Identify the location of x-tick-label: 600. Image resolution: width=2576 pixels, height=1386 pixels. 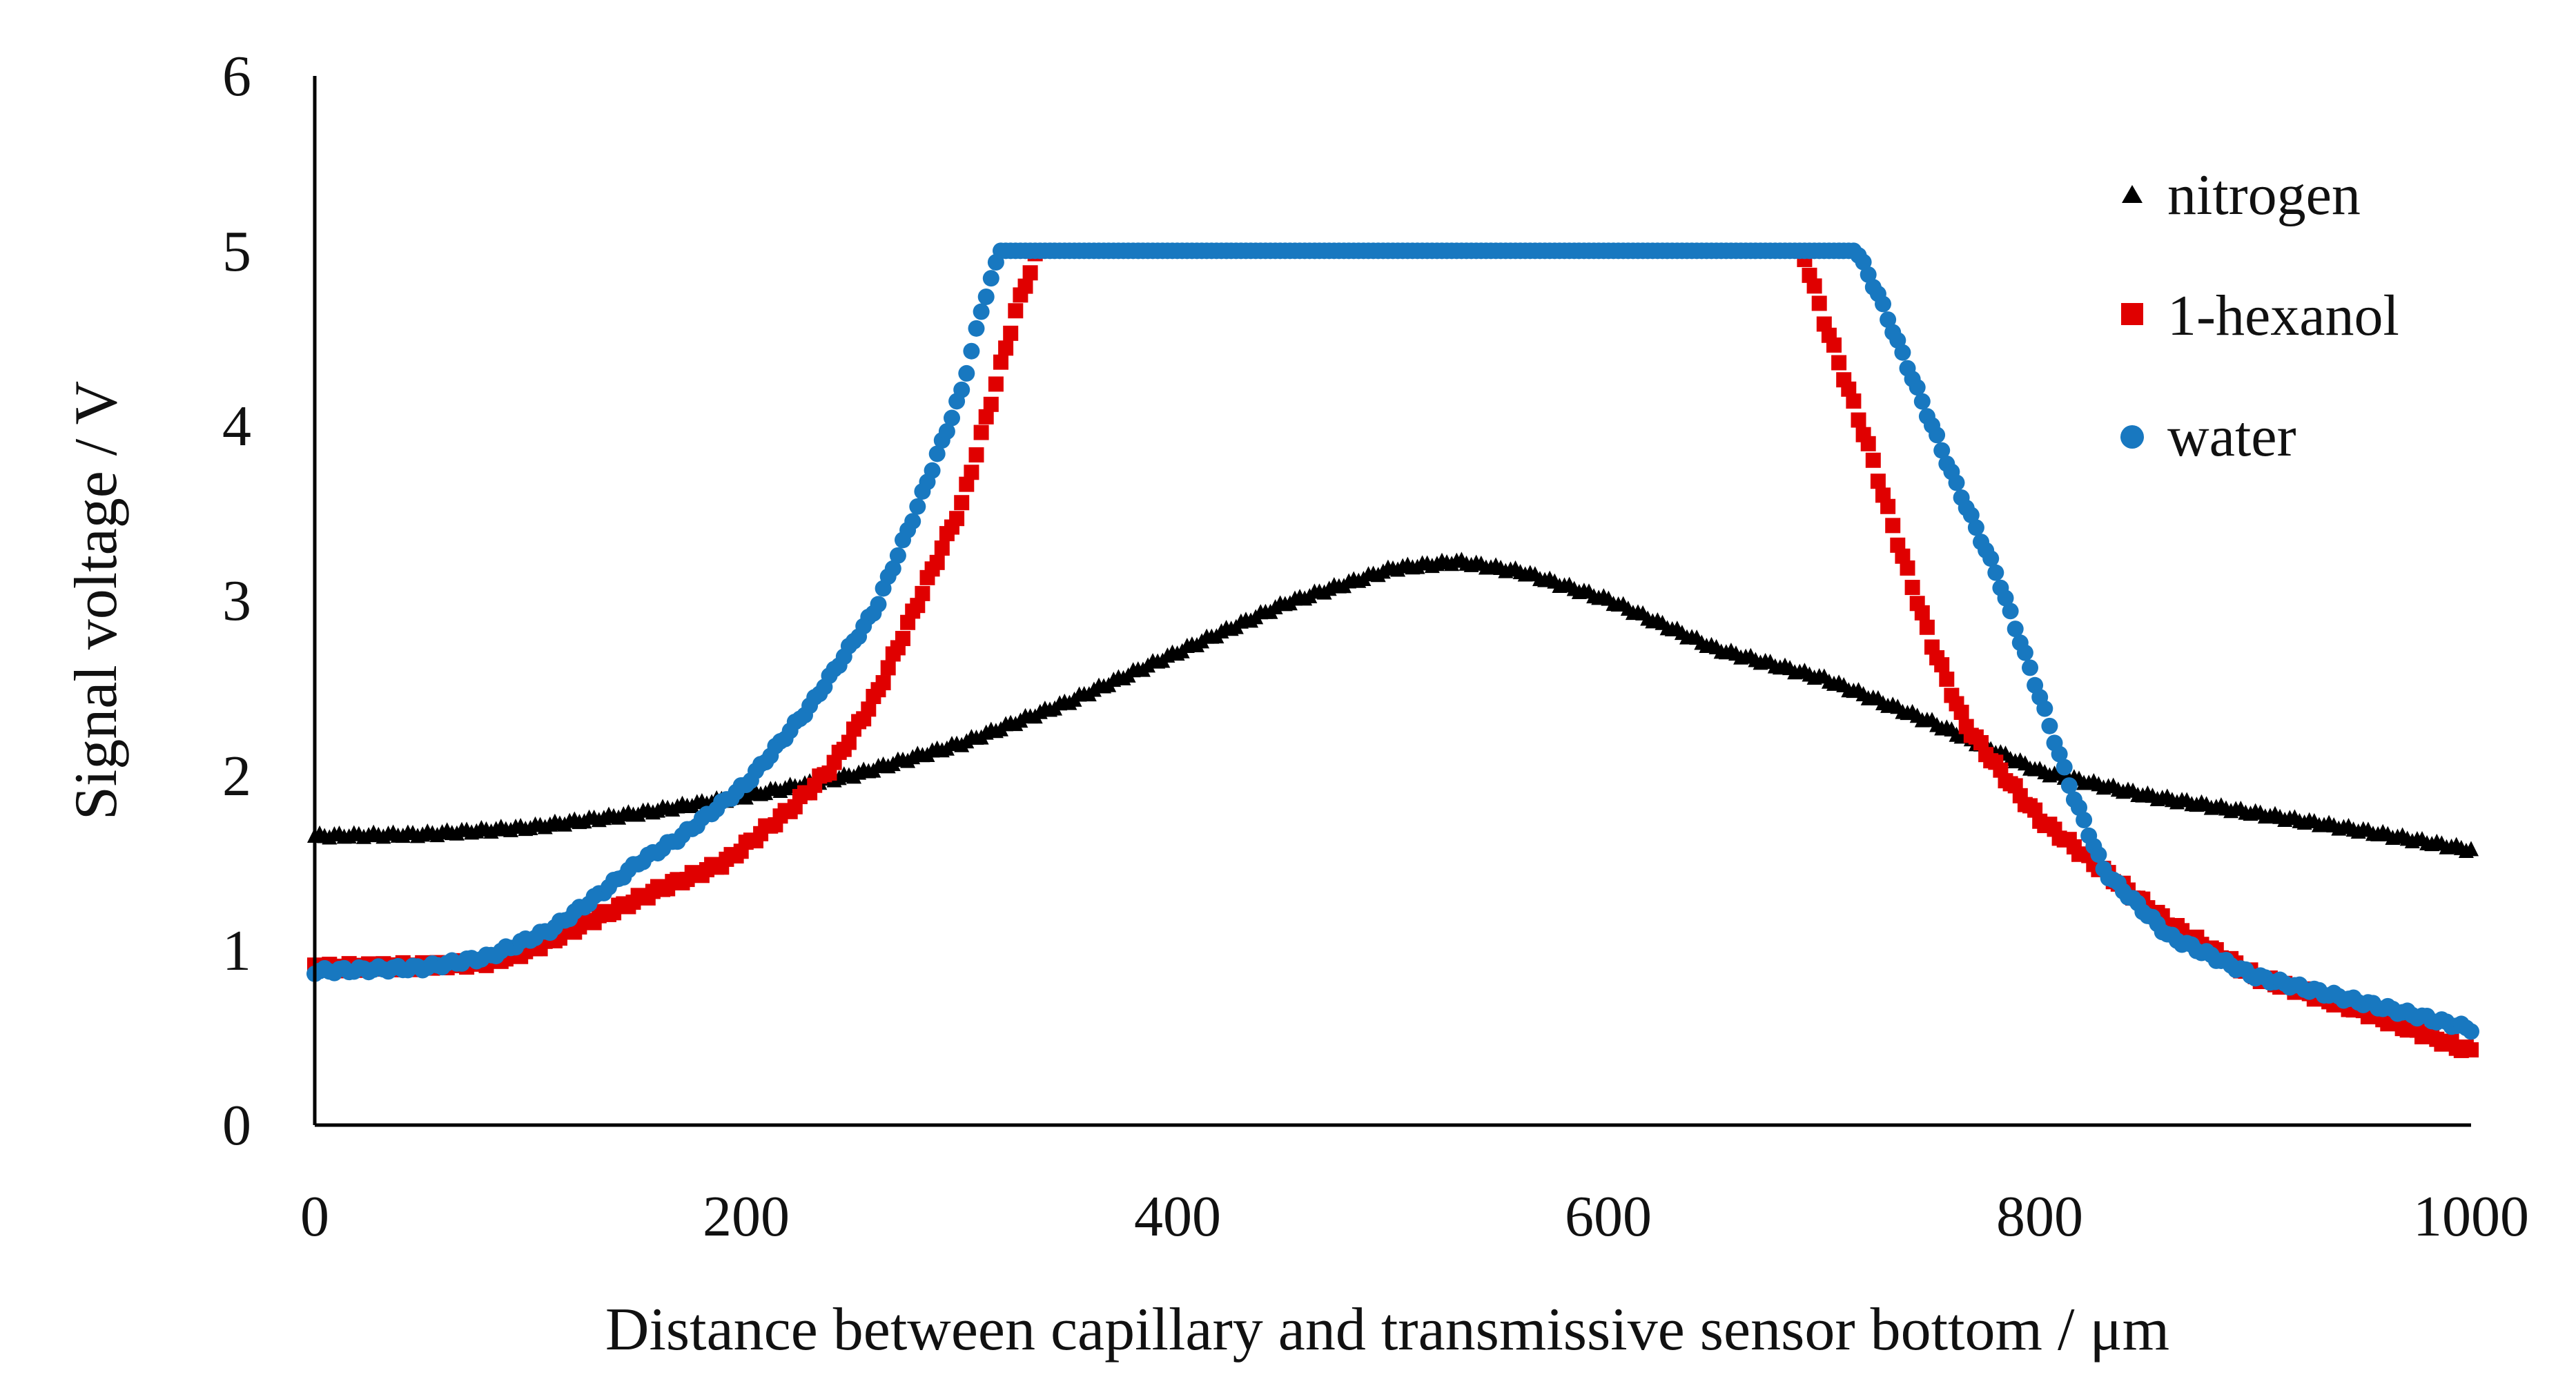
(1608, 1216).